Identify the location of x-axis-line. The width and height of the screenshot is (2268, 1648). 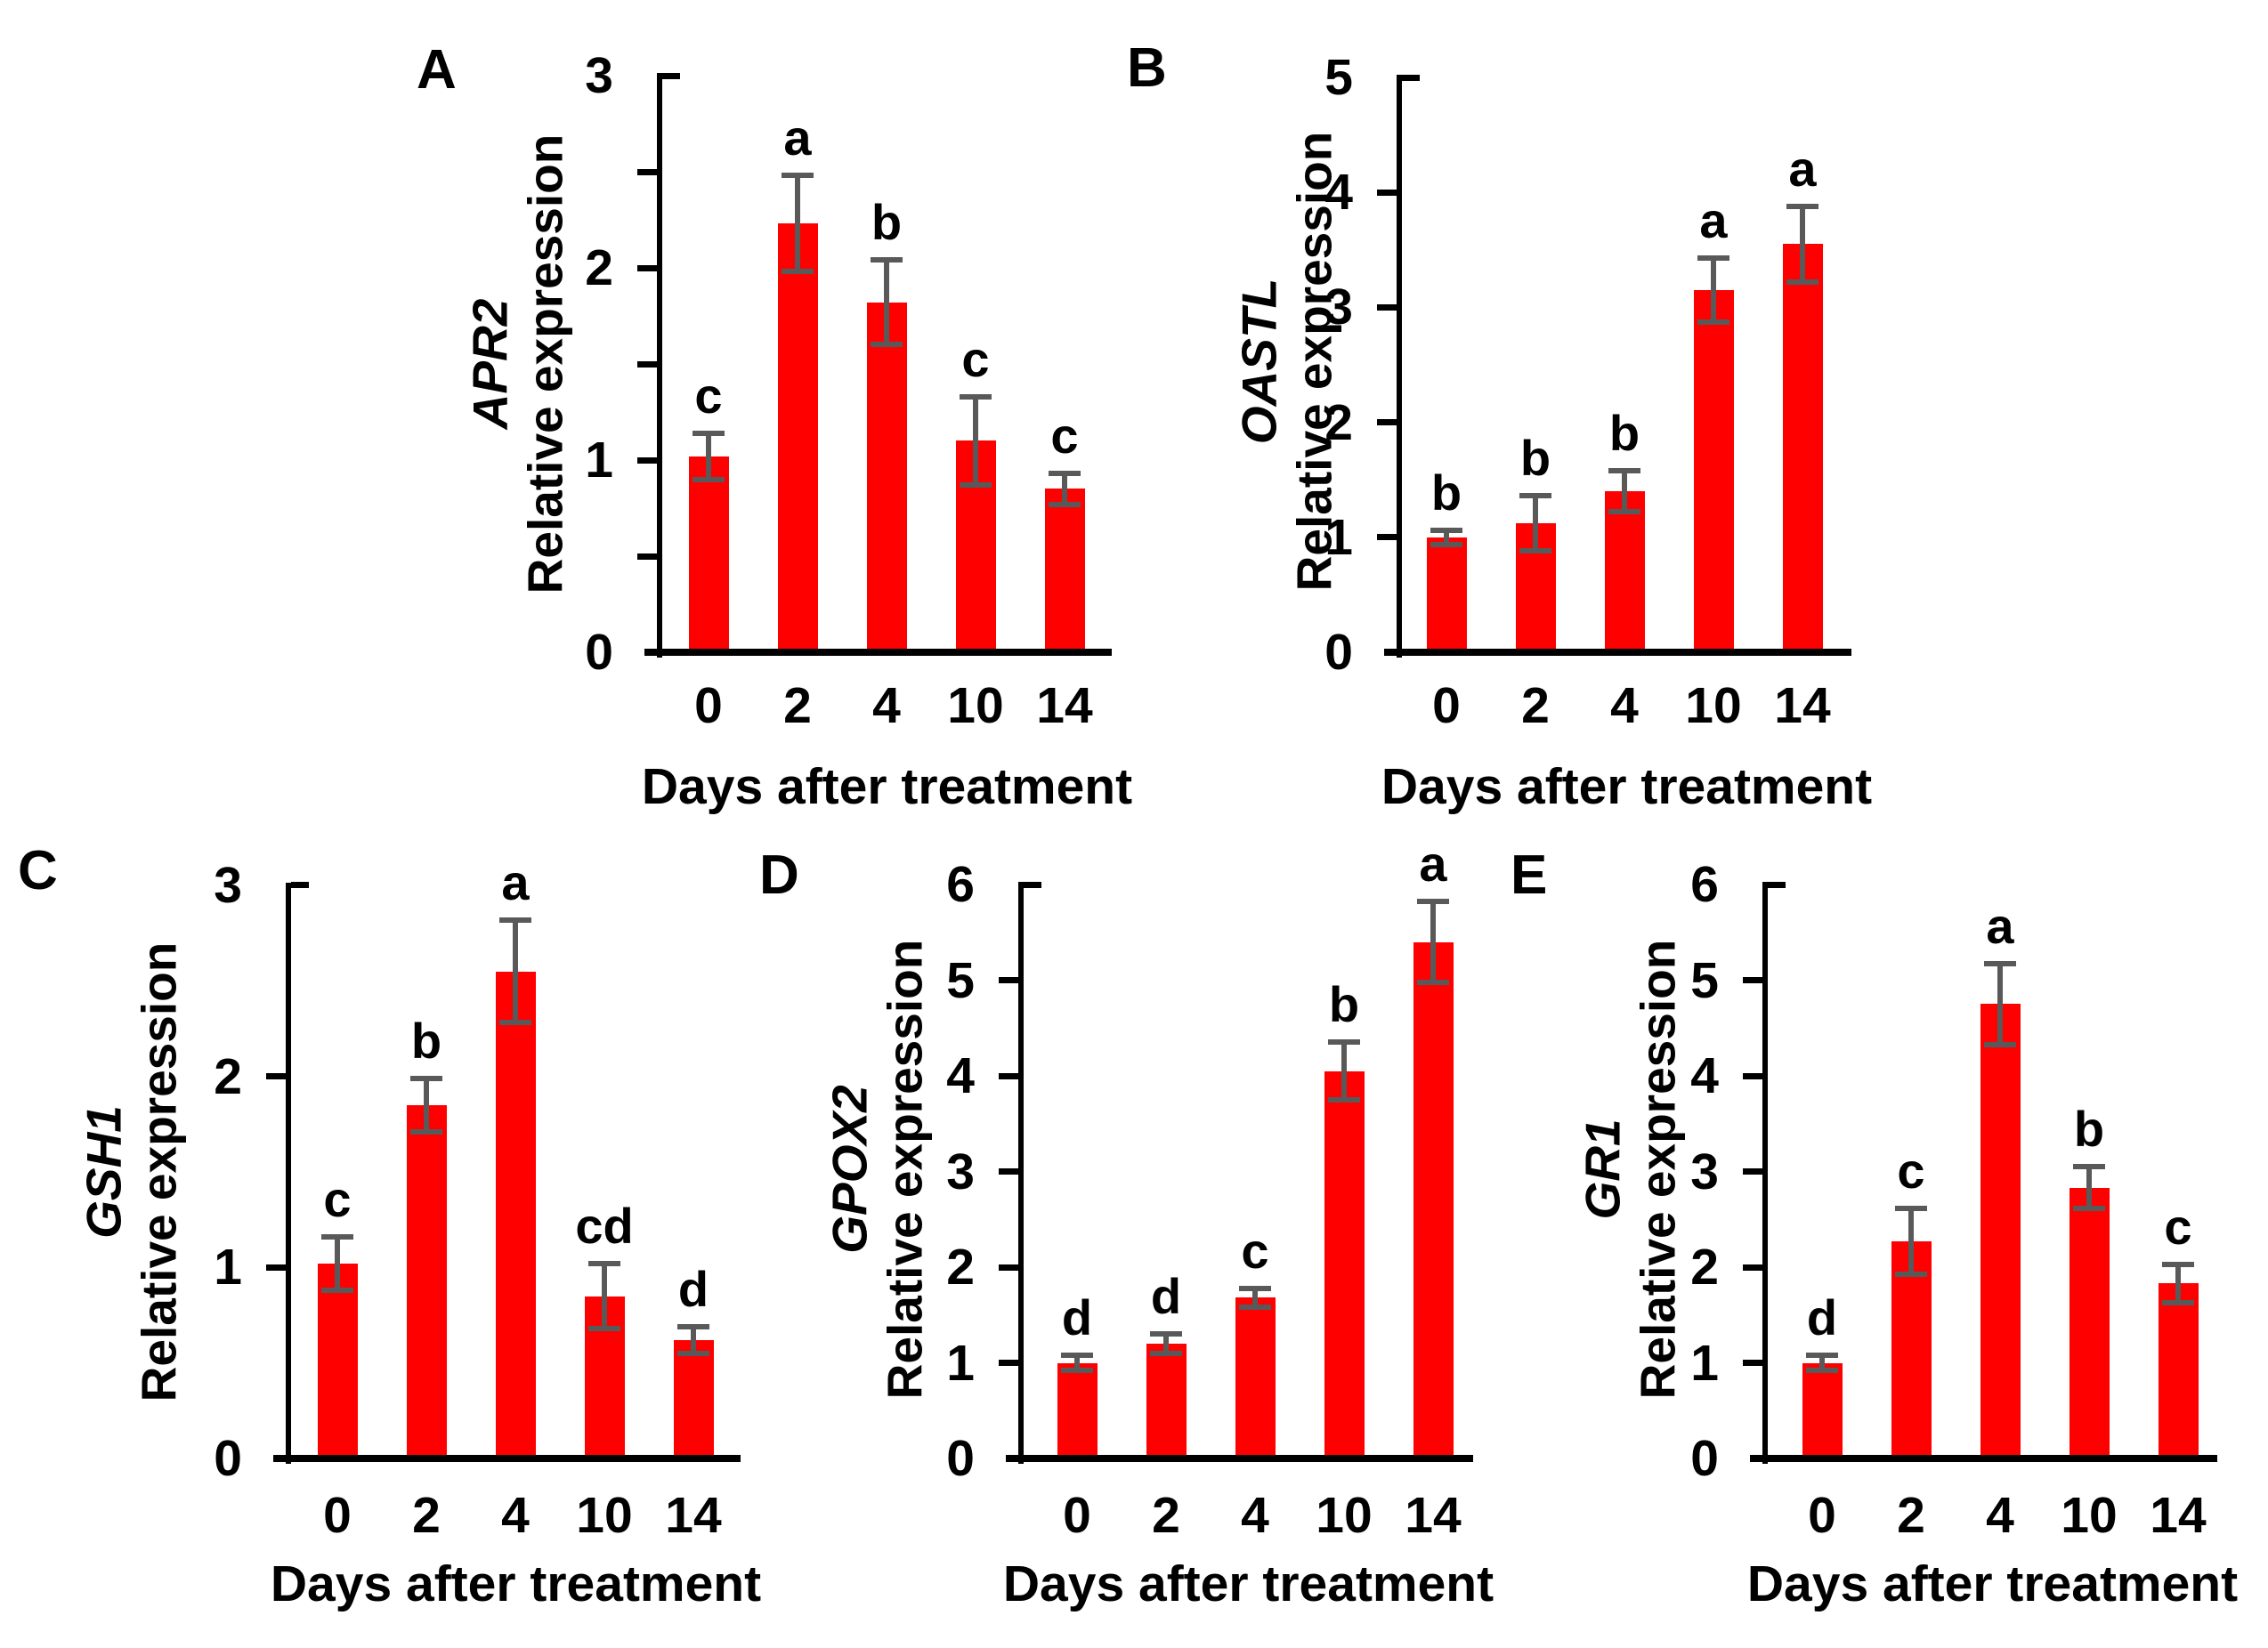
(878, 652).